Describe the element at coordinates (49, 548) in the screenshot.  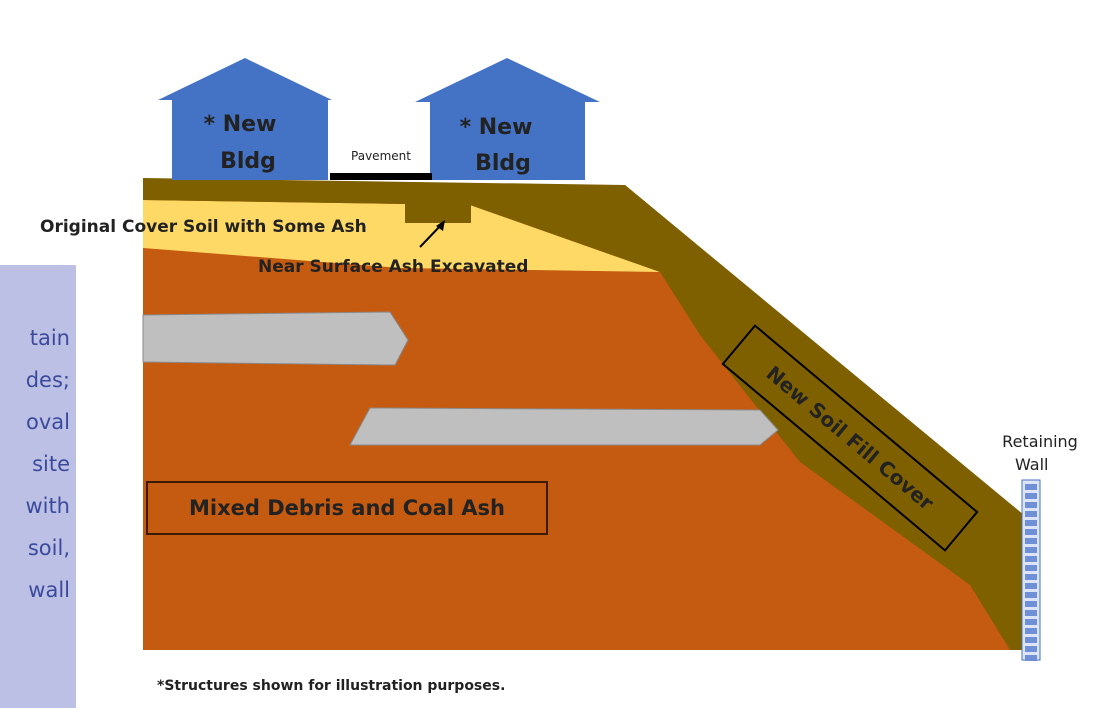
I see `side-line: soil,` at that location.